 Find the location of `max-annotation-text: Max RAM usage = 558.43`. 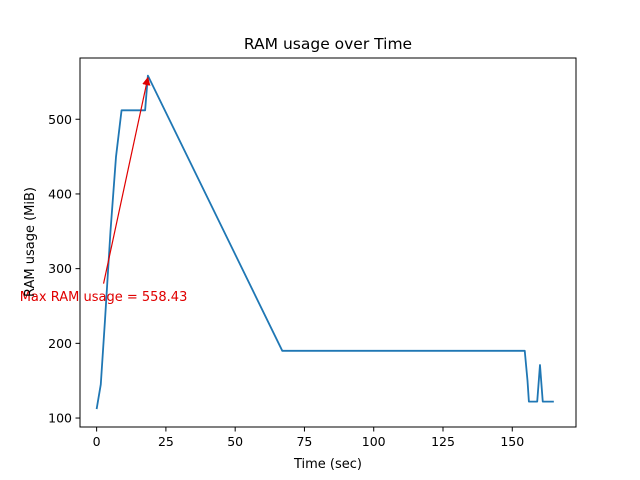

max-annotation-text: Max RAM usage = 558.43 is located at coordinates (104, 297).